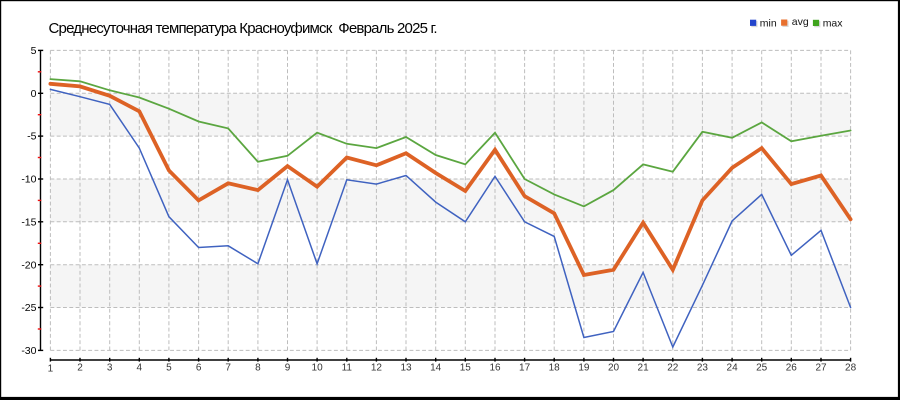 The image size is (900, 405). I want to click on svg-text: 13, so click(406, 367).